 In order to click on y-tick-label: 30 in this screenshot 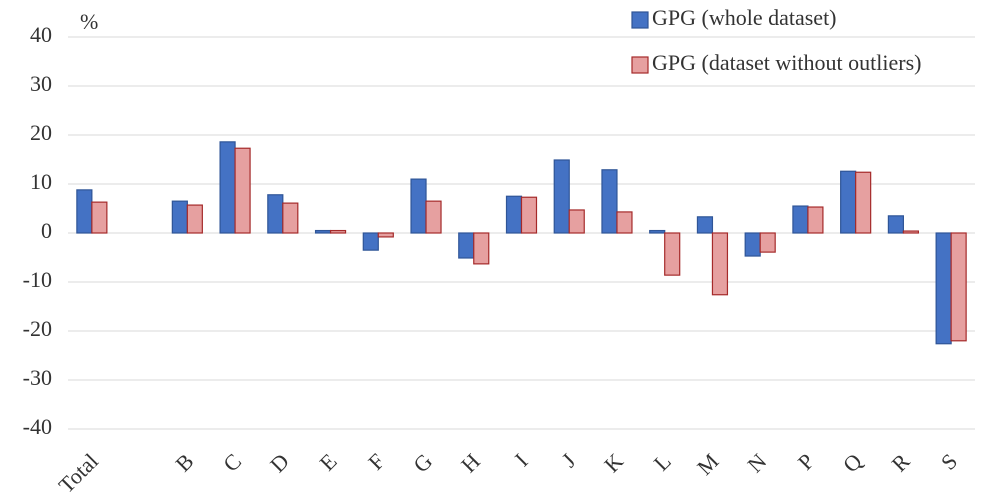, I will do `click(41, 83)`.